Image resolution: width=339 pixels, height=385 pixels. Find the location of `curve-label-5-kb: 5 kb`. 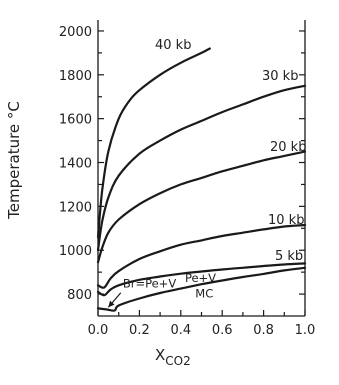

curve-label-5-kb: 5 kb is located at coordinates (289, 256).